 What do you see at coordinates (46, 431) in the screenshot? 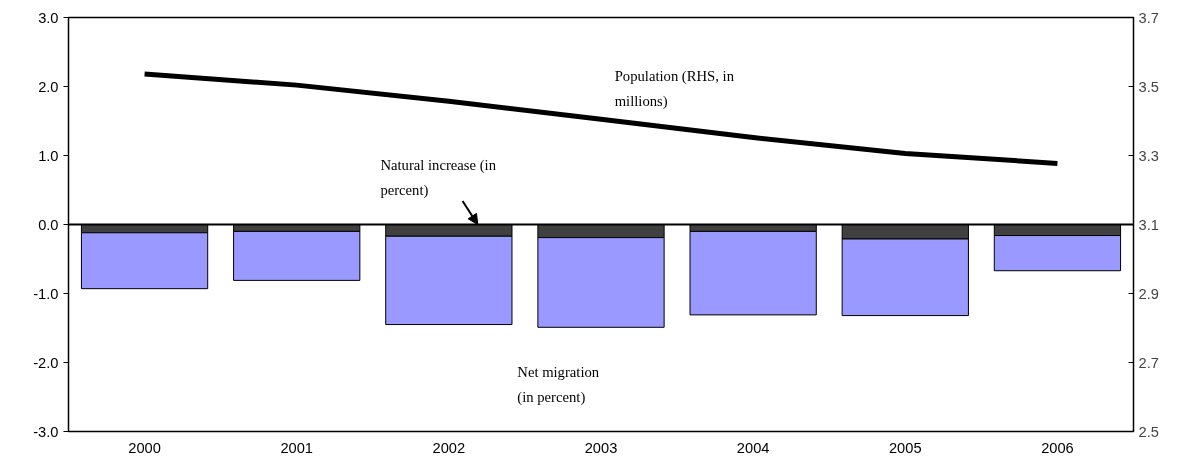
I see `y-tick-label: -3.0` at bounding box center [46, 431].